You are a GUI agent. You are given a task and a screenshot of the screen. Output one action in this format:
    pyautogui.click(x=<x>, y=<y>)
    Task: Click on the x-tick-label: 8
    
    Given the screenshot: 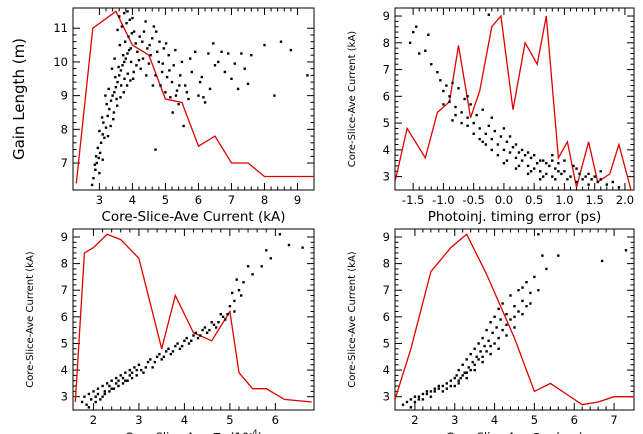 What is the action you would take?
    pyautogui.click(x=264, y=200)
    